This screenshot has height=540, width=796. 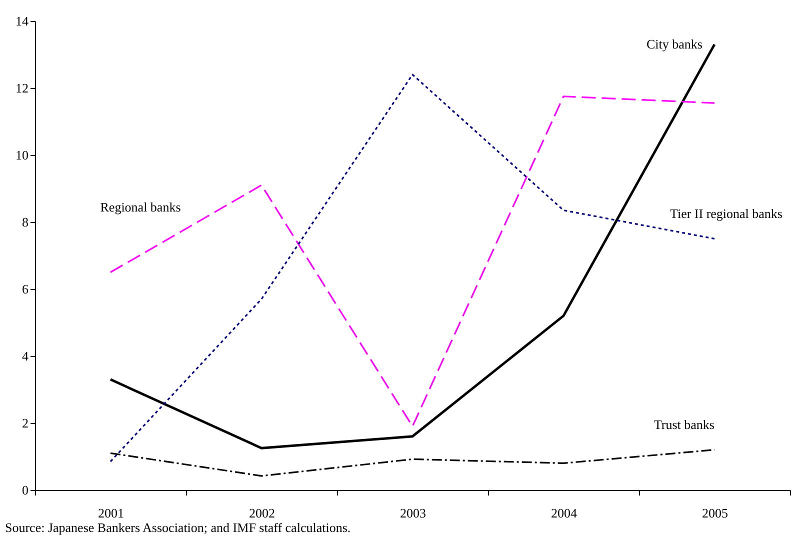 What do you see at coordinates (413, 513) in the screenshot?
I see `x-tick-label: 2003` at bounding box center [413, 513].